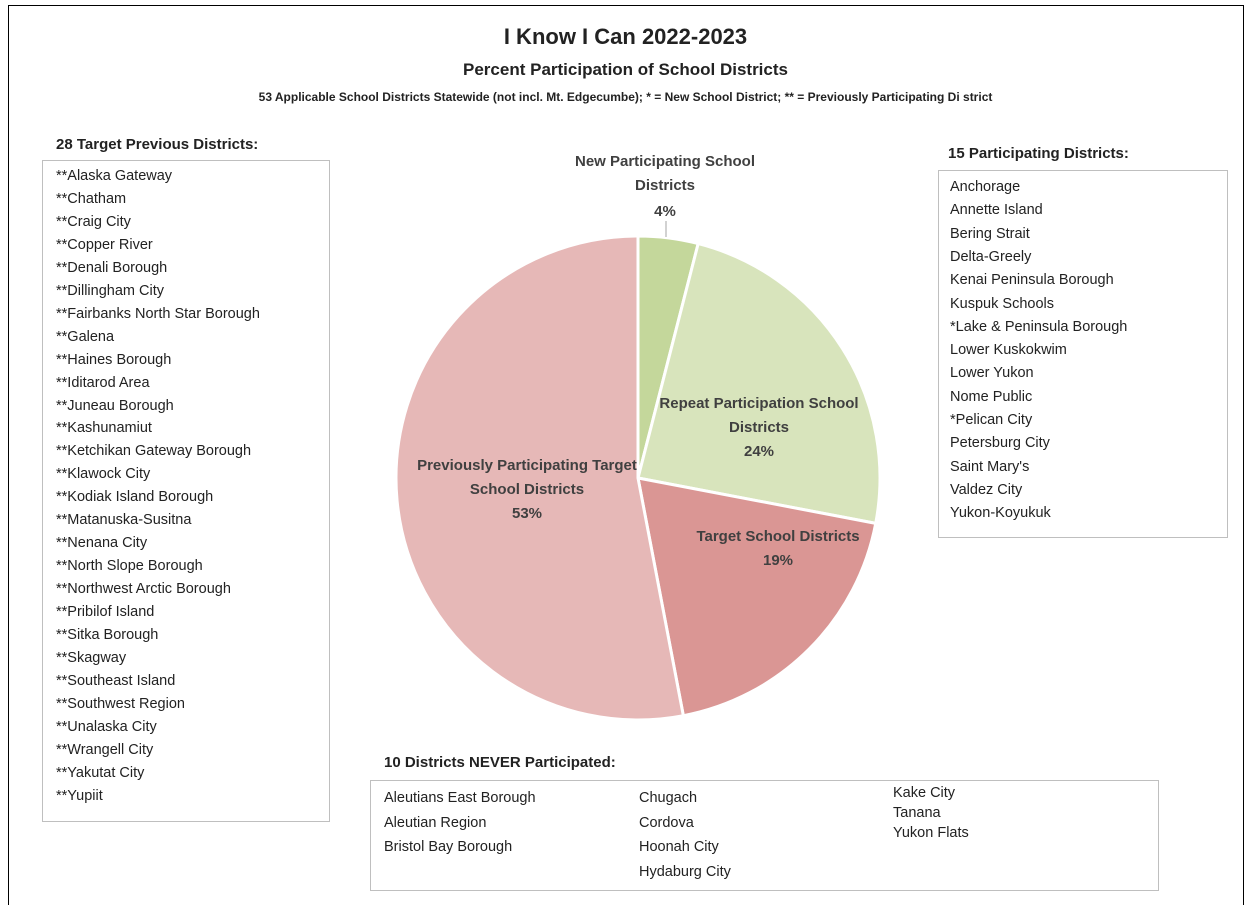 The image size is (1251, 905). What do you see at coordinates (106, 726) in the screenshot?
I see `list-item: **Unalaska City` at bounding box center [106, 726].